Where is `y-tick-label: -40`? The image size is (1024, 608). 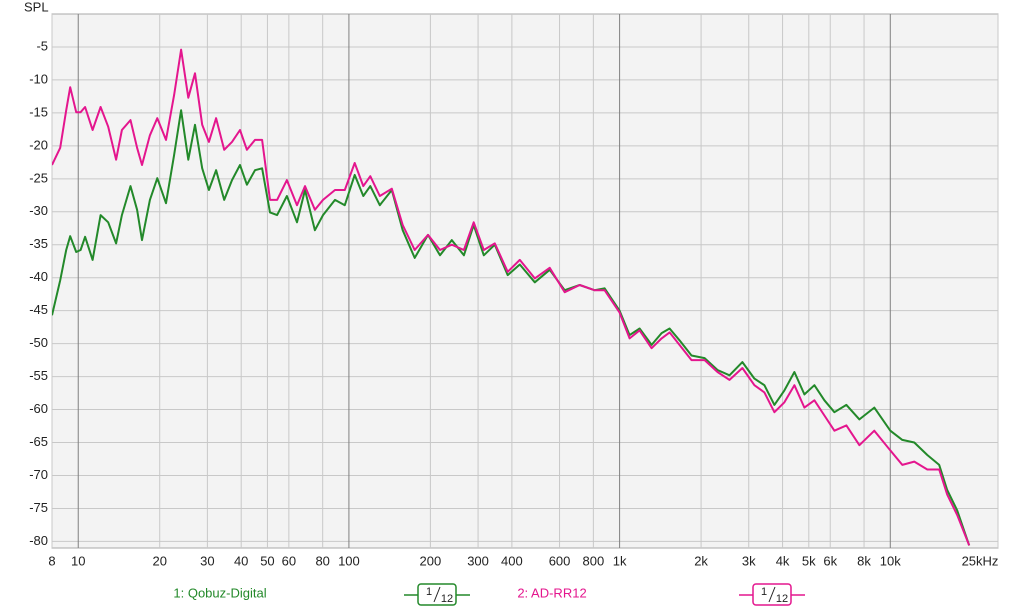 y-tick-label: -40 is located at coordinates (38, 276).